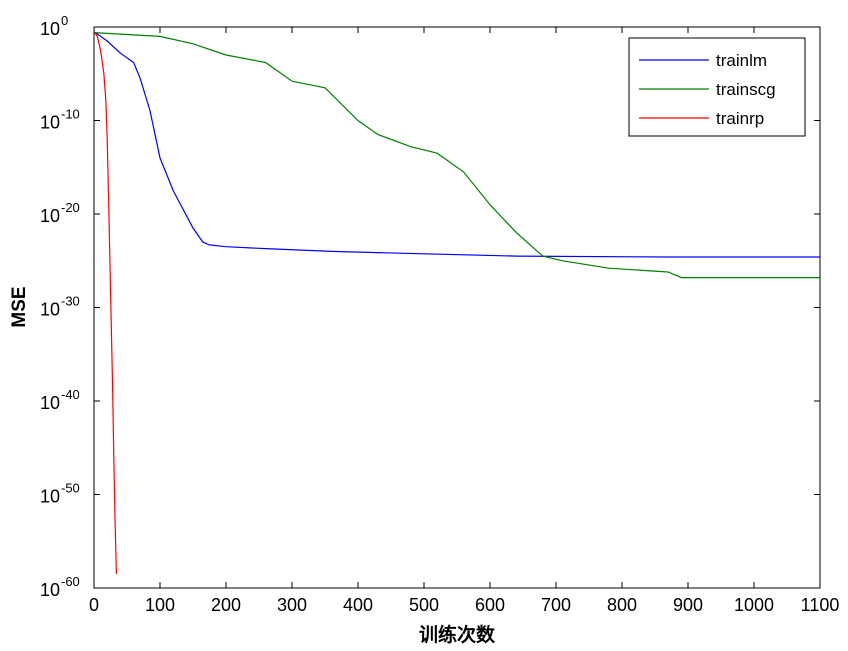 This screenshot has height=651, width=848. I want to click on y-tick-exponent: -50, so click(70, 488).